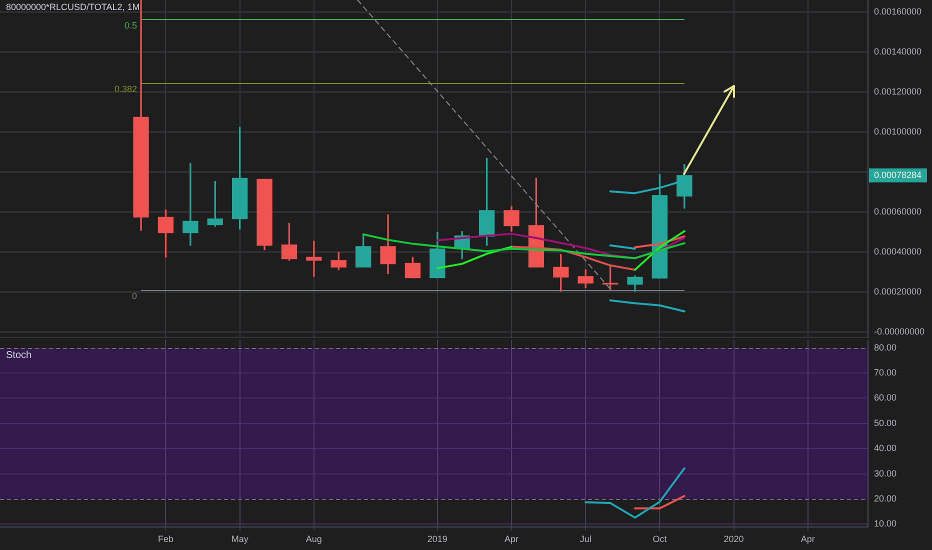 This screenshot has height=550, width=932. I want to click on y-tick-label: 0.00040000, so click(898, 251).